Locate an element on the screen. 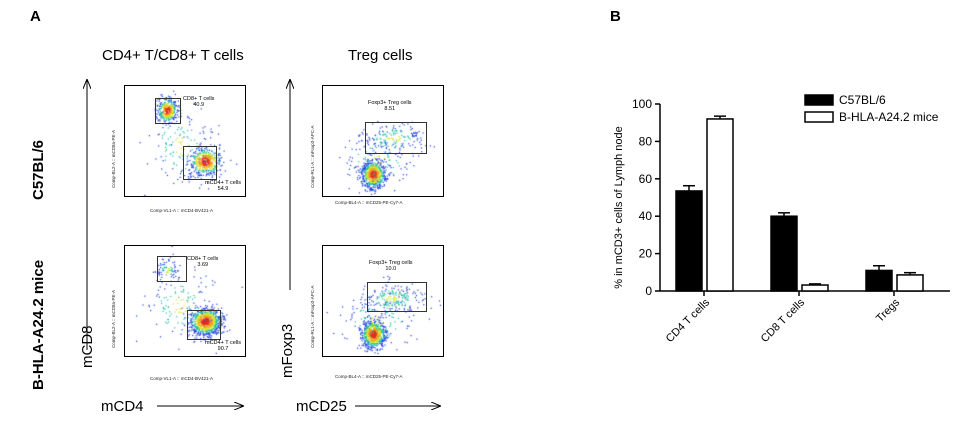 This screenshot has width=956, height=422. x-tick-label: CD8 T cells is located at coordinates (783, 320).